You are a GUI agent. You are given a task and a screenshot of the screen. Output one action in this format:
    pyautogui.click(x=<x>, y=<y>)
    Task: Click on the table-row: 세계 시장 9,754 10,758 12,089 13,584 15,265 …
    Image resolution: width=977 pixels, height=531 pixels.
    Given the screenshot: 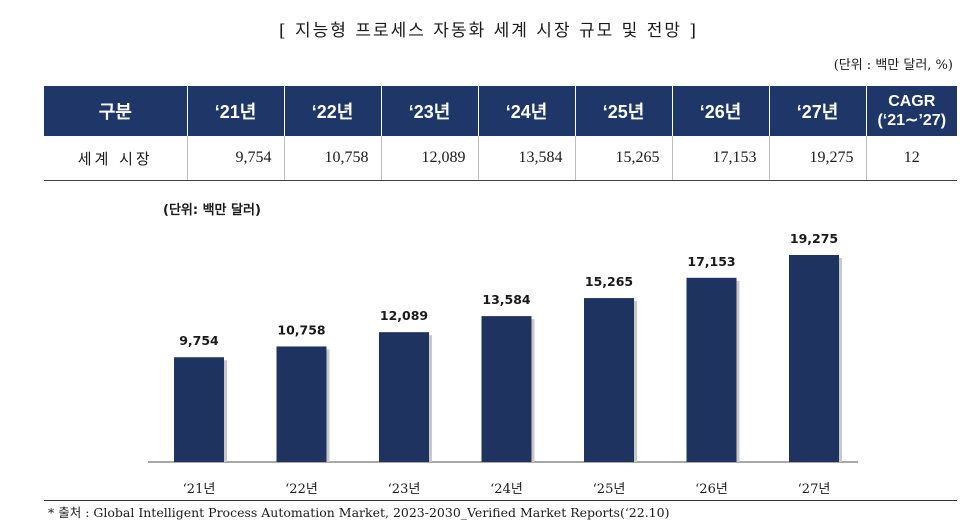 What is the action you would take?
    pyautogui.click(x=500, y=158)
    